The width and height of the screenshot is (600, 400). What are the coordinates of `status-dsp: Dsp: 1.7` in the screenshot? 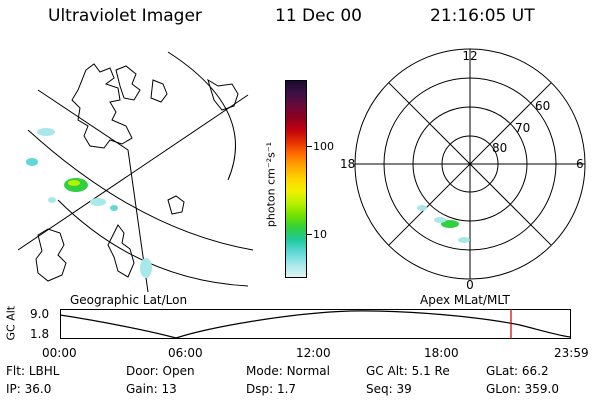 It's located at (271, 389).